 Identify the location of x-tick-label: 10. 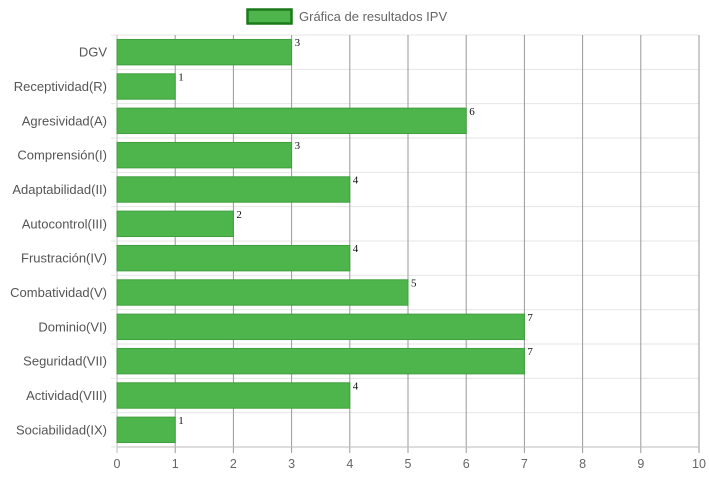
(699, 464).